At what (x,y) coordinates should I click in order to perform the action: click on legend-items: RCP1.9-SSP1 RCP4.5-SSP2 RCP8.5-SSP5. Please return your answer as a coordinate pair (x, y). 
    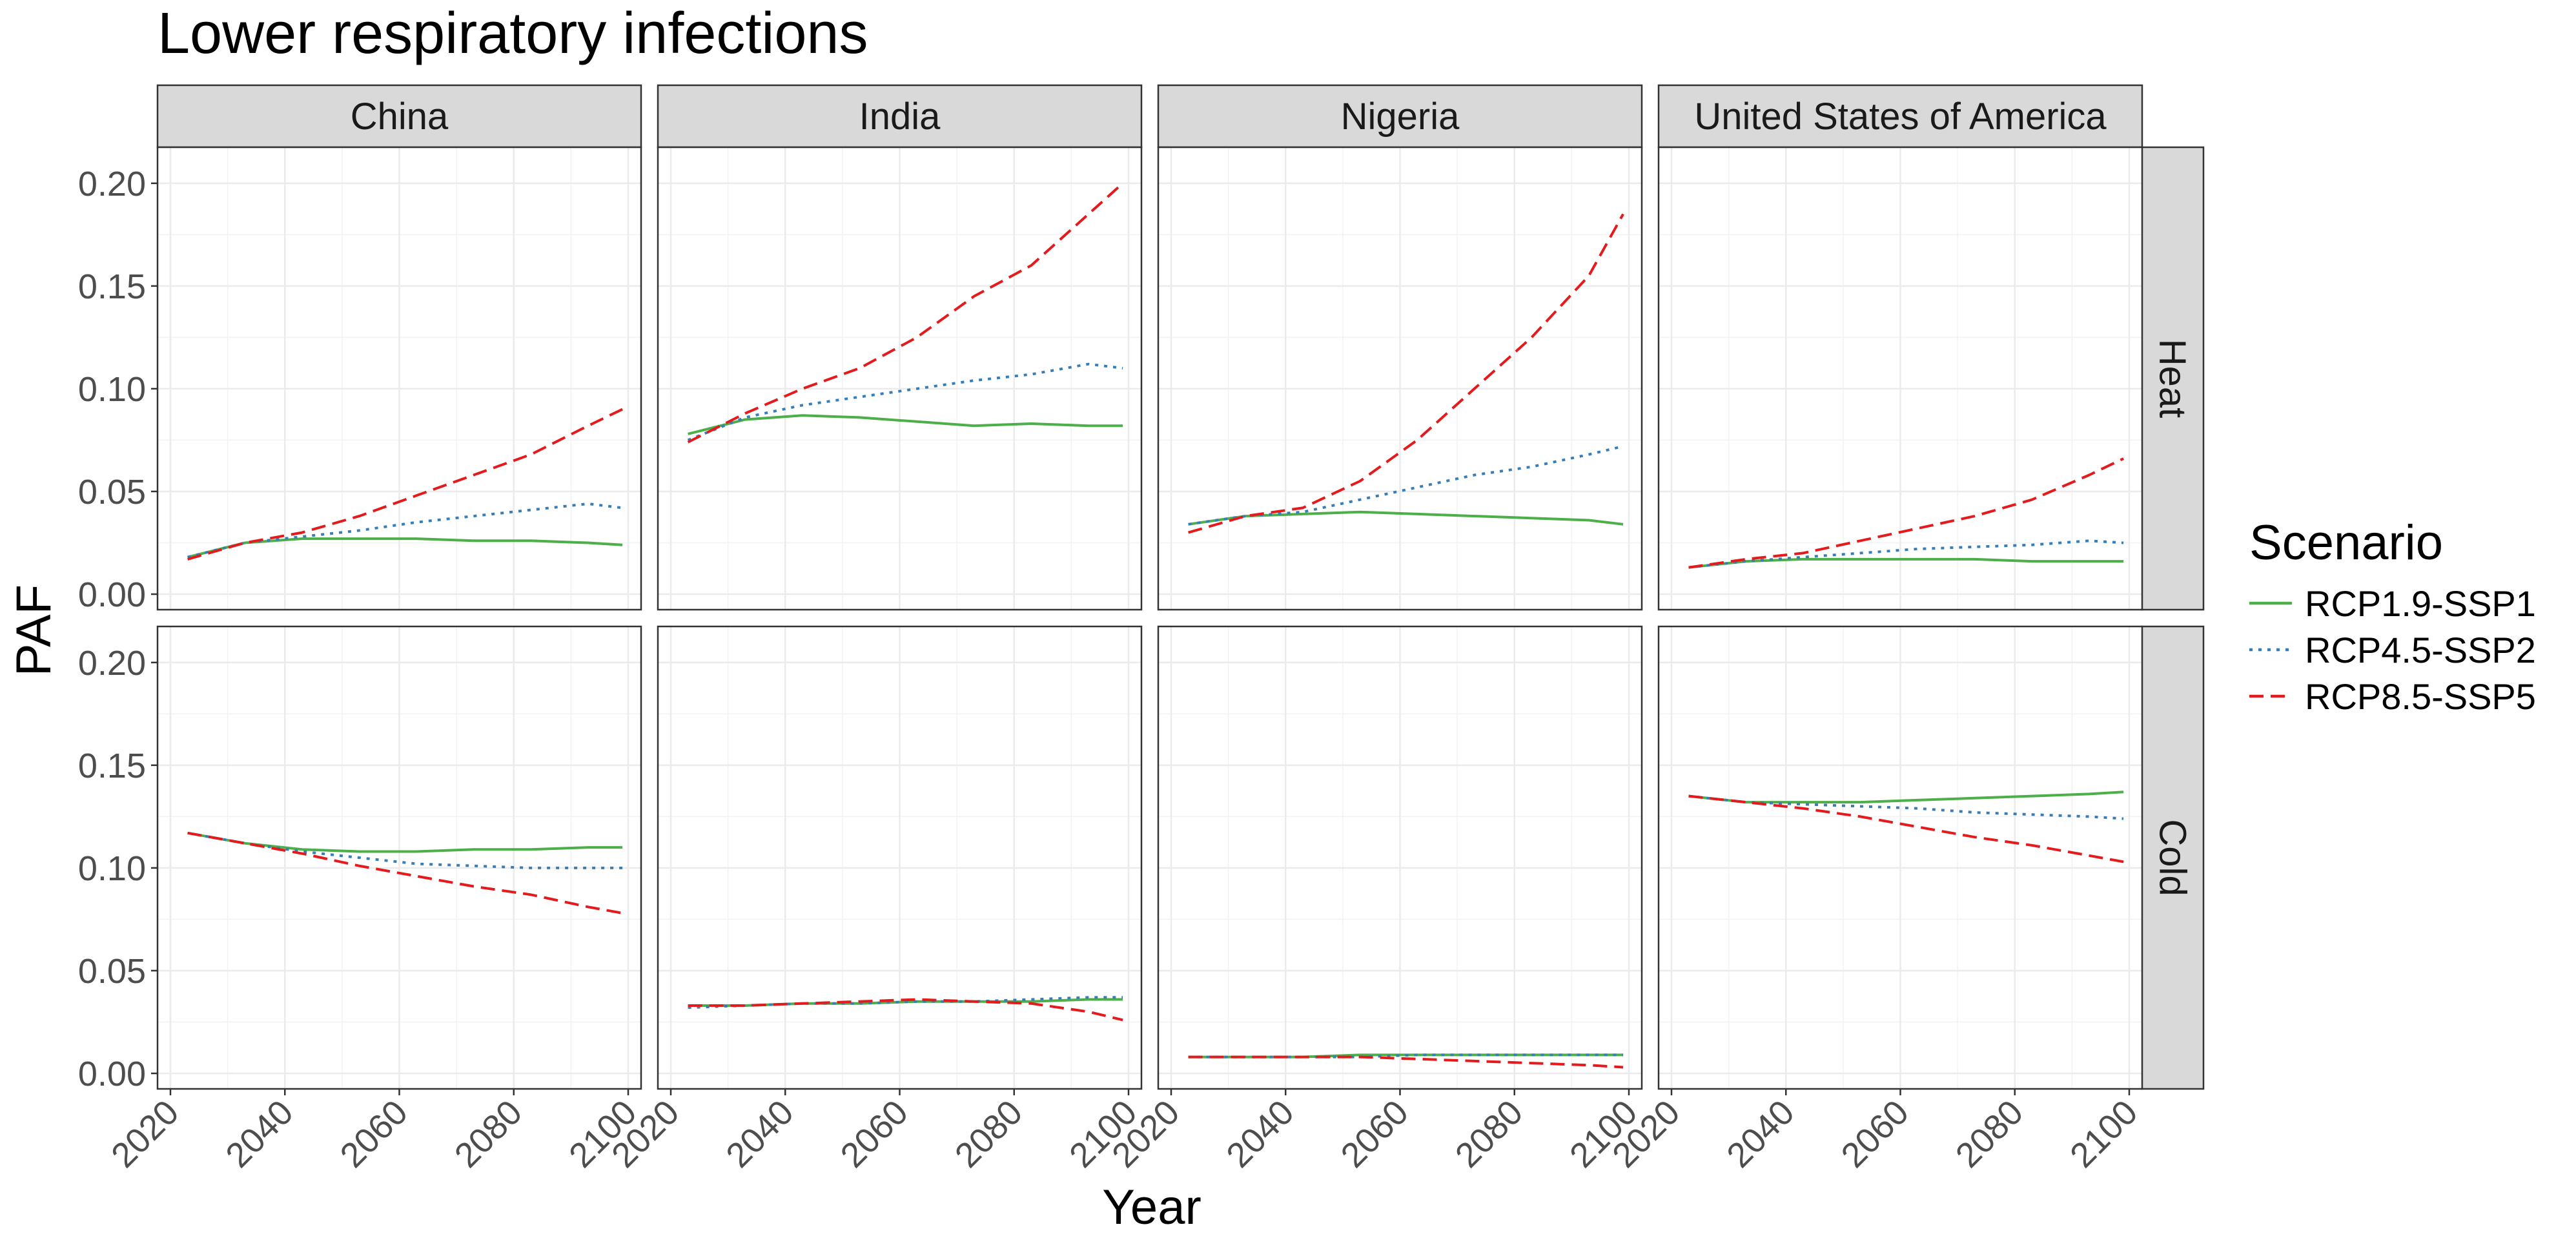
    Looking at the image, I should click on (2393, 650).